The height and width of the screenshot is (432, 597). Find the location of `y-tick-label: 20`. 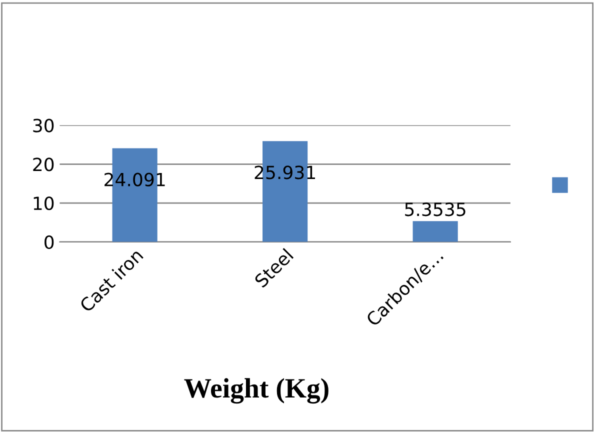

y-tick-label: 20 is located at coordinates (43, 165).